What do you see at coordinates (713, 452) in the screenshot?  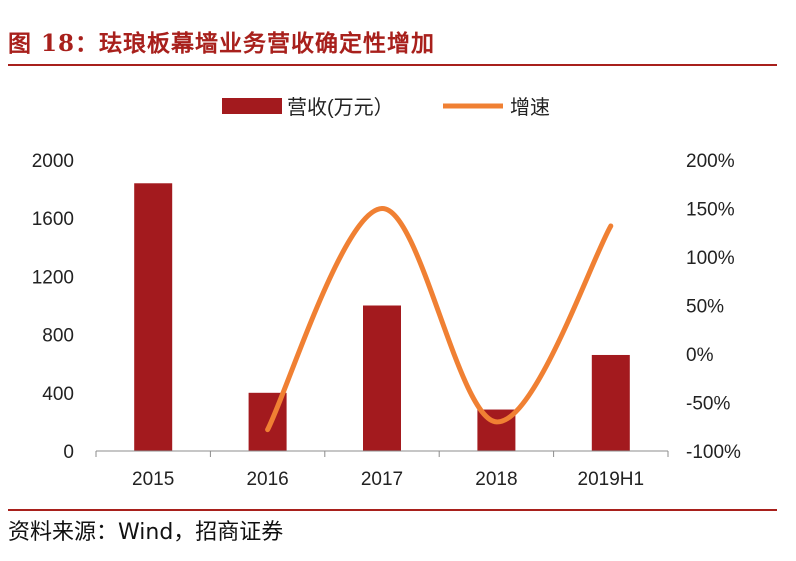 I see `y-right-tick-label: -100%` at bounding box center [713, 452].